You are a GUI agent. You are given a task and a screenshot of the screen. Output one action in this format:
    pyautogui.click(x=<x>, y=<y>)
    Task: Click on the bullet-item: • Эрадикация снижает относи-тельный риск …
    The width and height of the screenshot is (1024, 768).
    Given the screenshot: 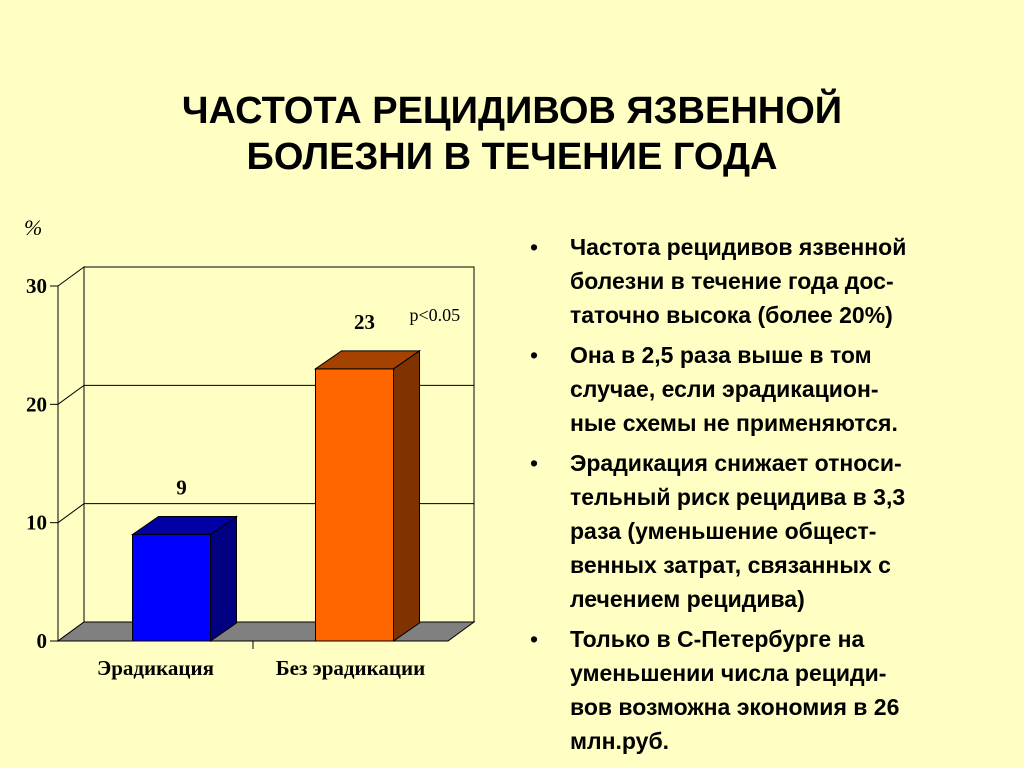 What is the action you would take?
    pyautogui.click(x=762, y=531)
    